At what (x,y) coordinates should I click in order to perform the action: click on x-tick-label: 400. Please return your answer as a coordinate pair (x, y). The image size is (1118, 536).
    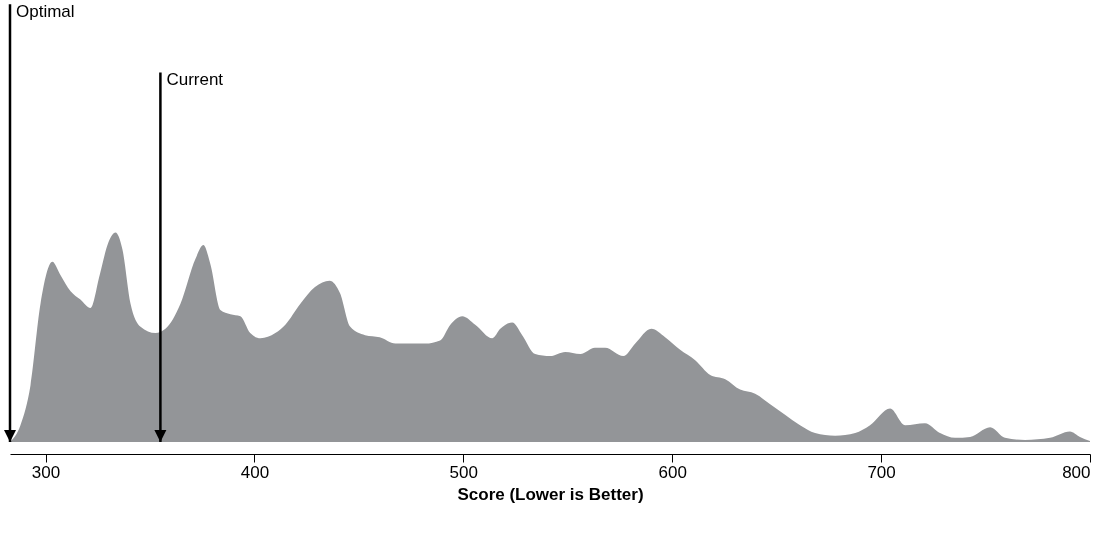
    Looking at the image, I should click on (255, 472).